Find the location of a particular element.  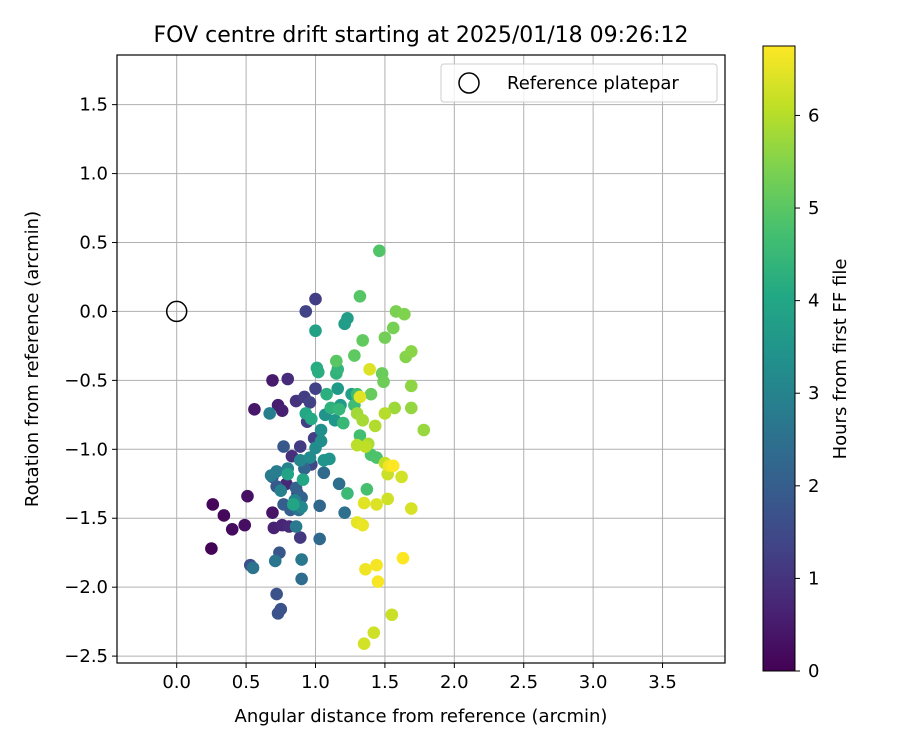

legend-reference-marker is located at coordinates (469, 83).